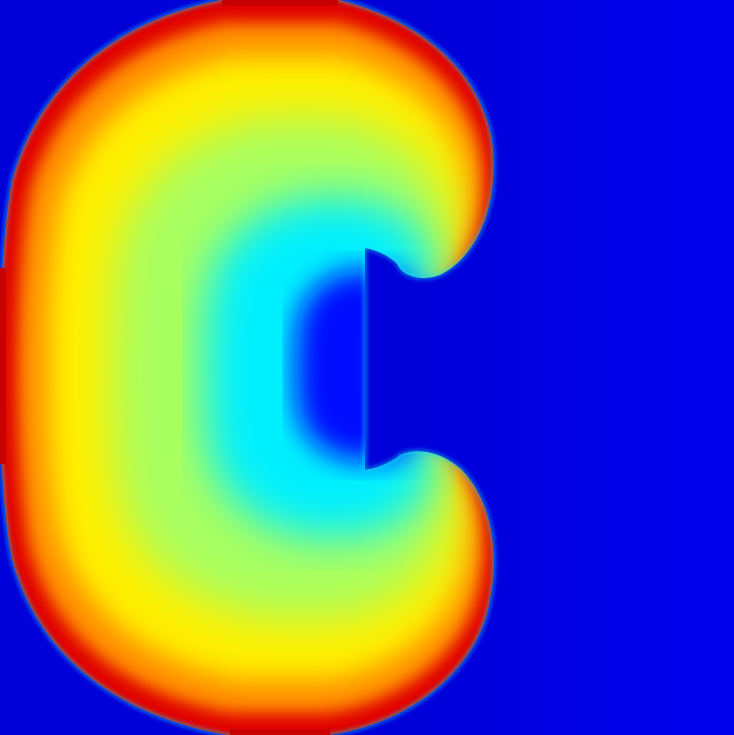 This screenshot has height=735, width=734. What do you see at coordinates (280, 3) in the screenshot?
I see `top-edge-red-patch` at bounding box center [280, 3].